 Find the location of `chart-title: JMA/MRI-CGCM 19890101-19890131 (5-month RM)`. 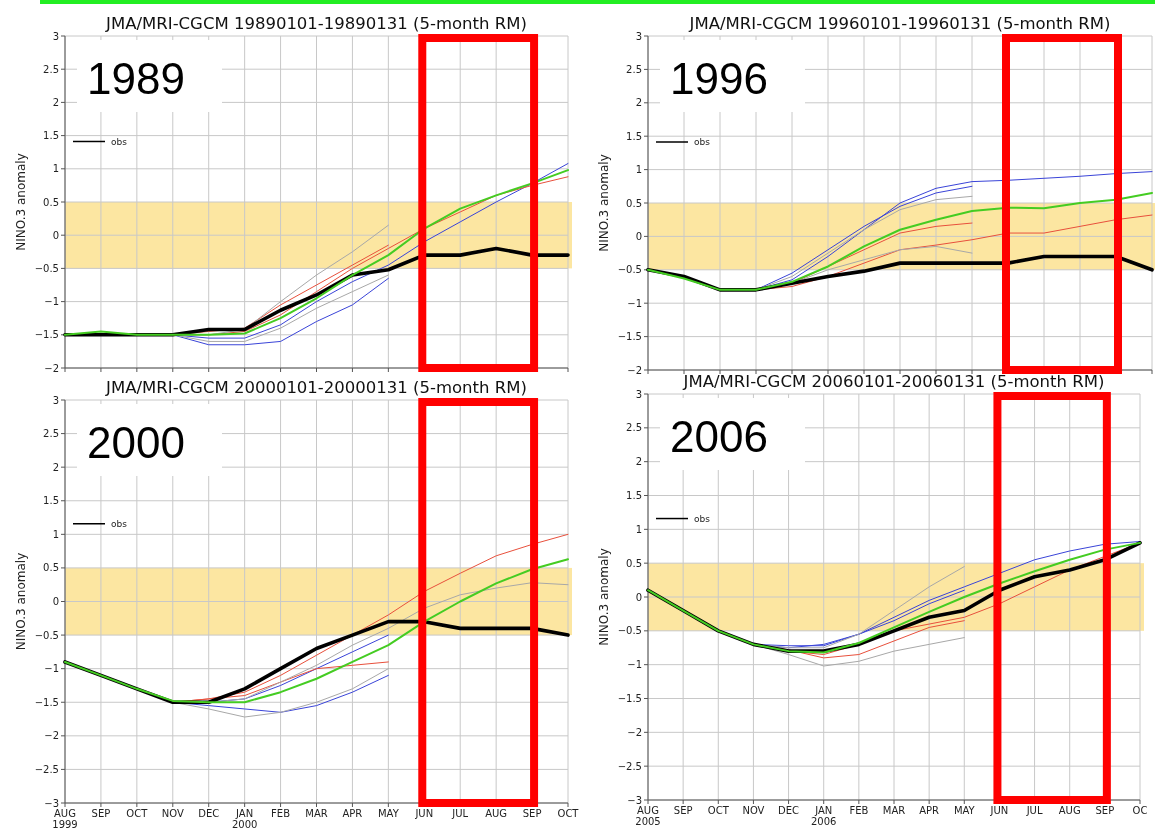

chart-title: JMA/MRI-CGCM 19890101-19890131 (5-month RM) is located at coordinates (316, 23).